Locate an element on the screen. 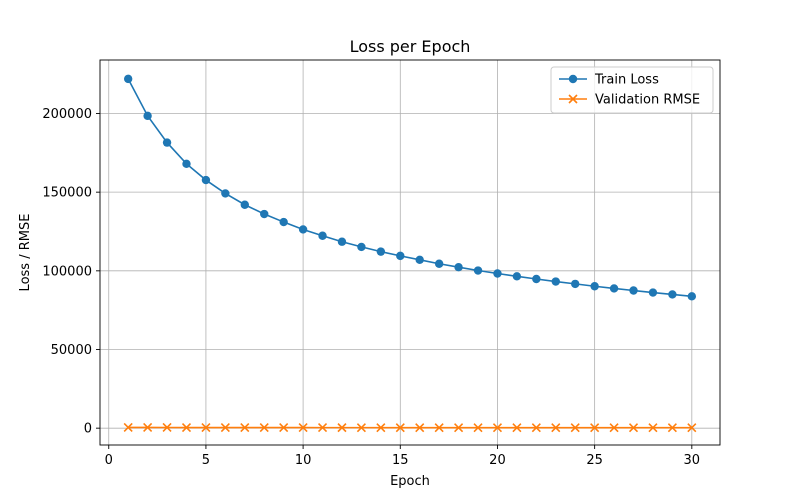 Image resolution: width=800 pixels, height=500 pixels. y-tick-label: 200000 is located at coordinates (67, 114).